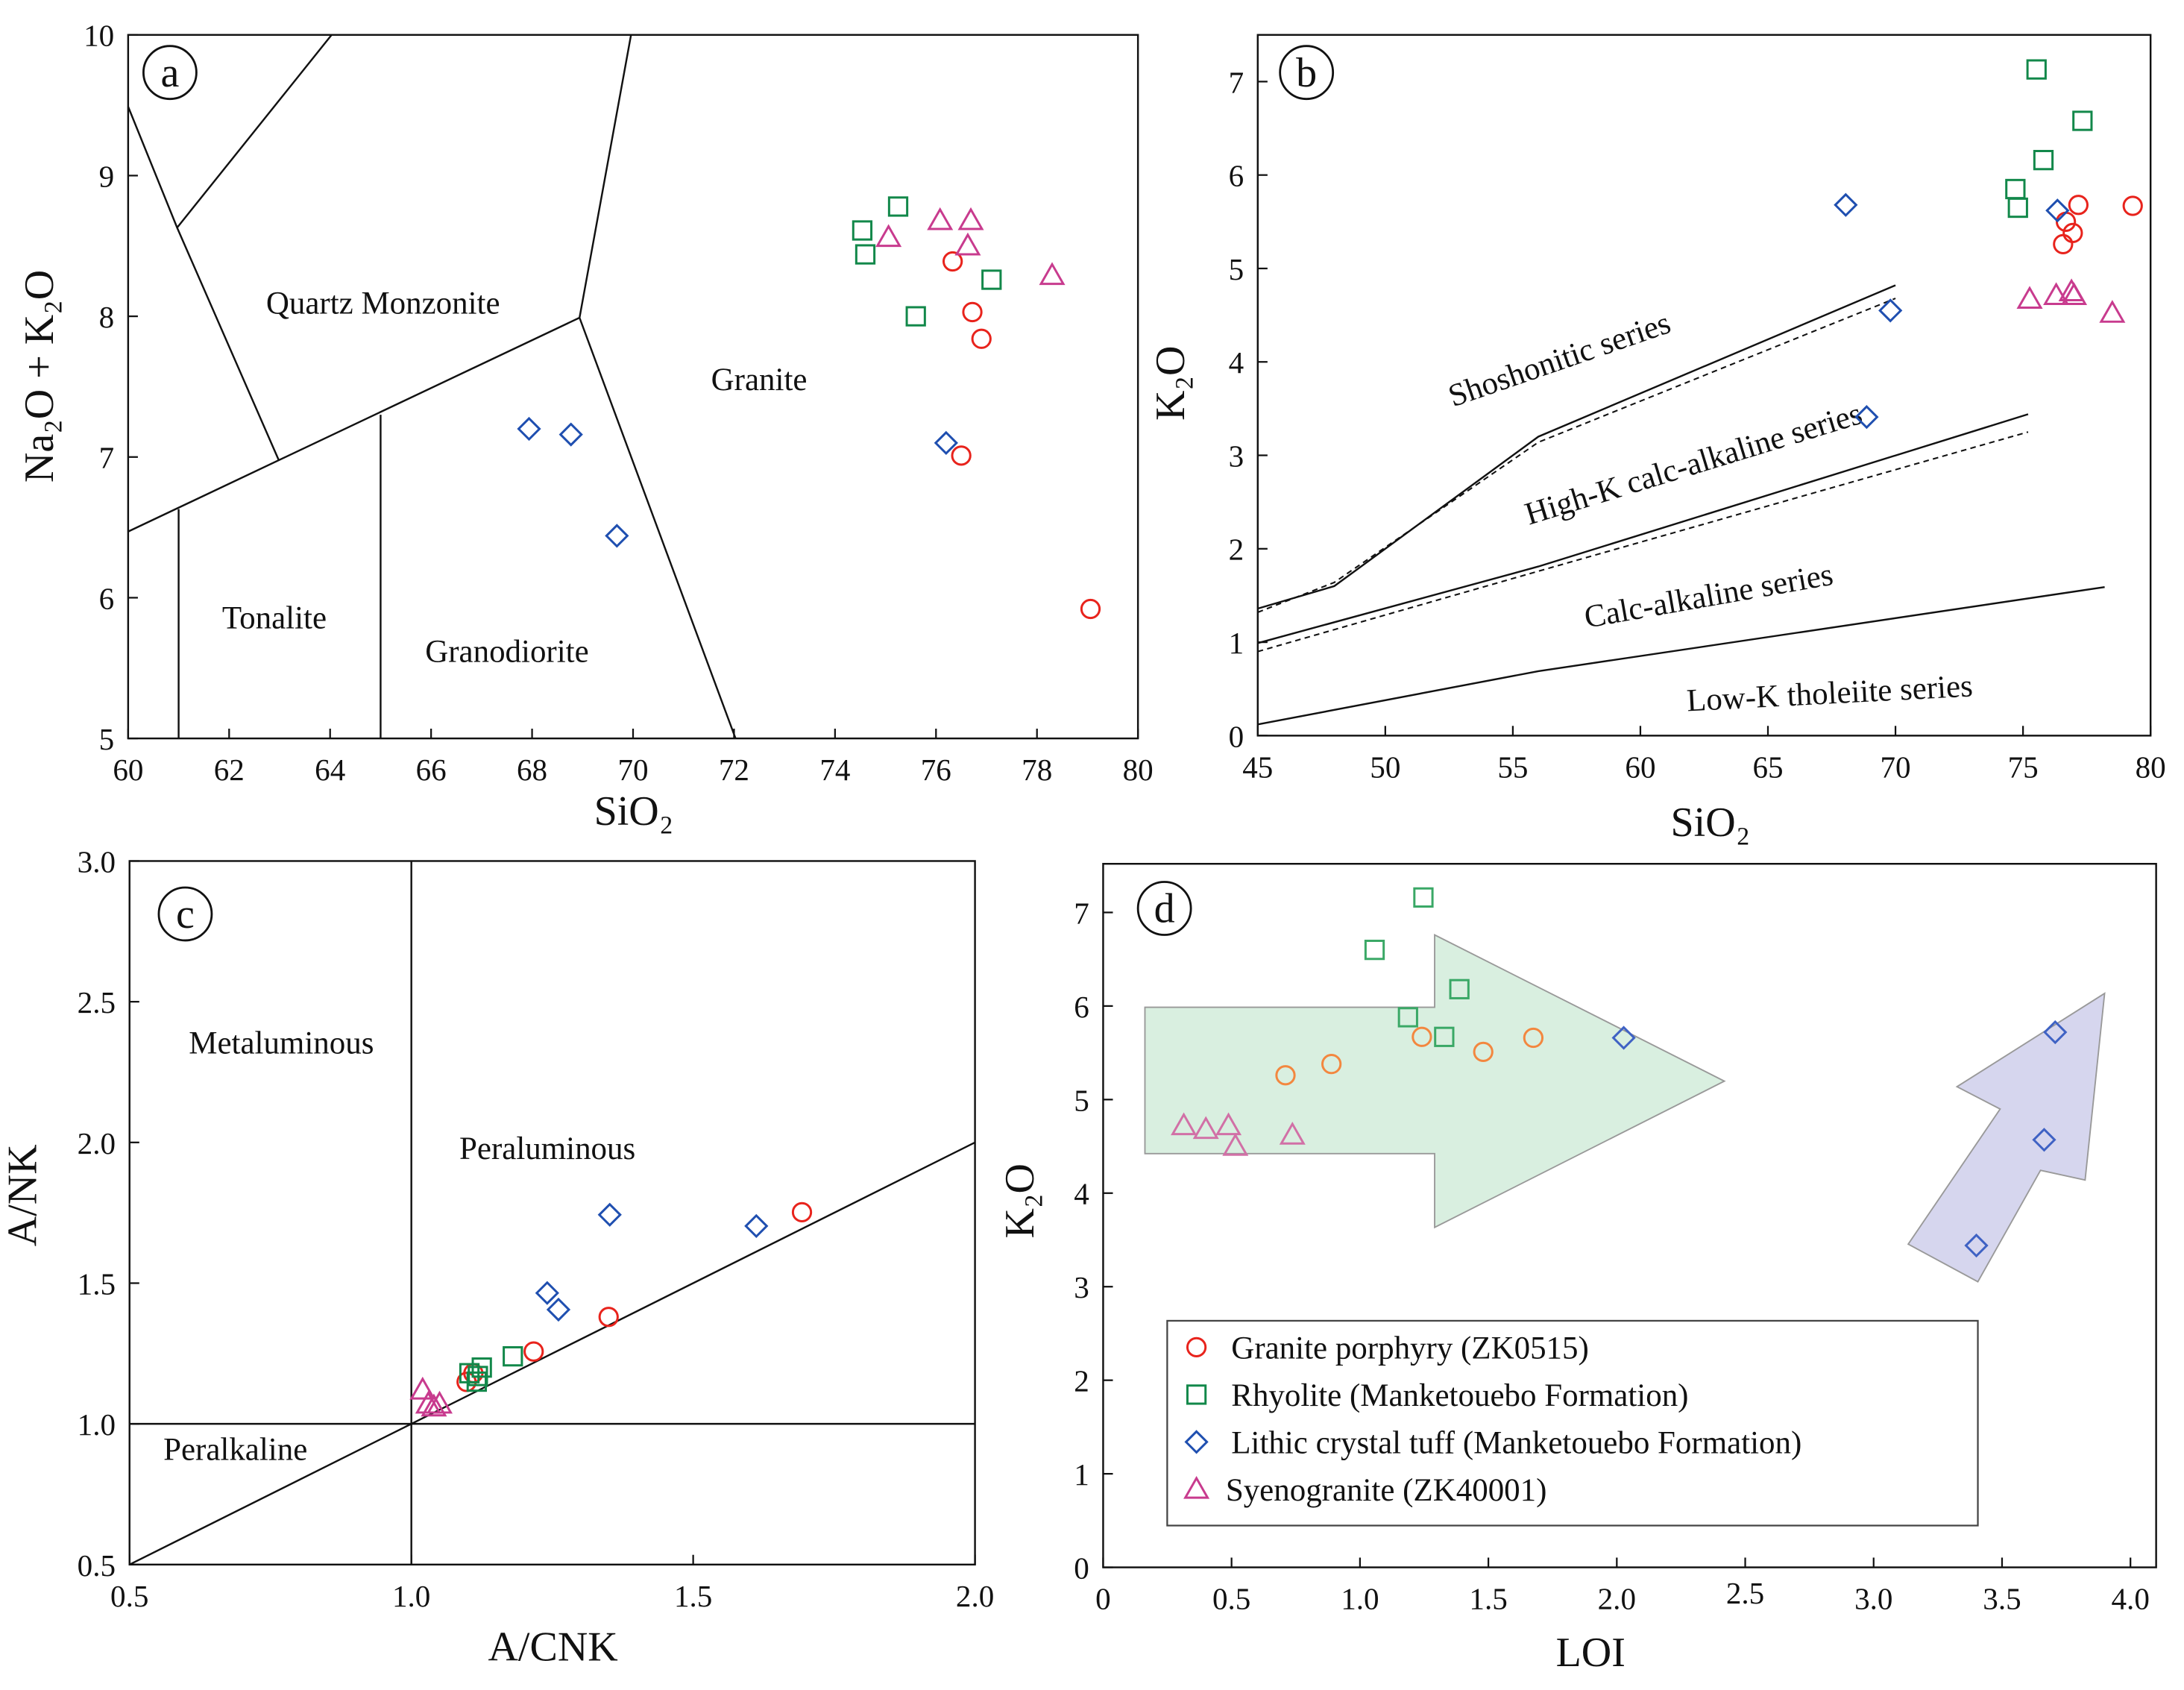  Describe the element at coordinates (1196, 1395) in the screenshot. I see `legend-marker-square-icon` at that location.